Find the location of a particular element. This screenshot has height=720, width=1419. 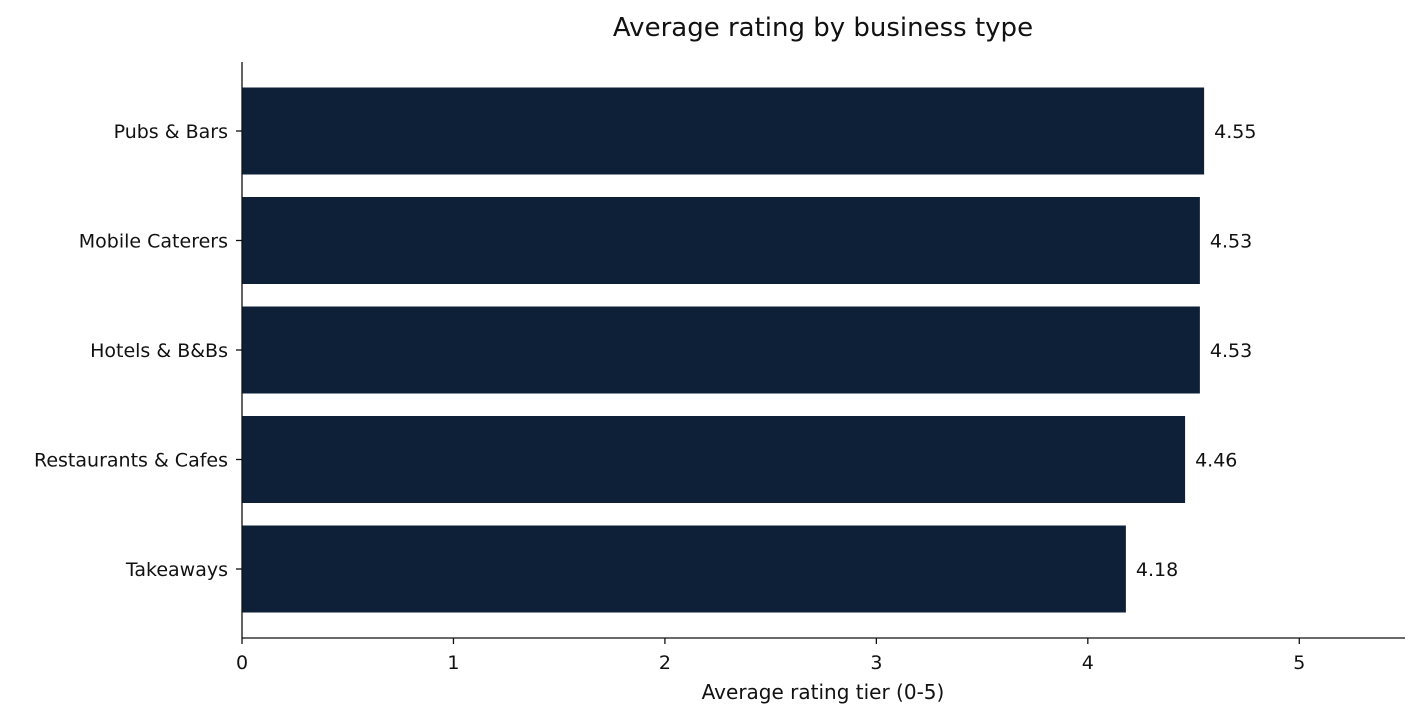

x-tick-label: 1 is located at coordinates (453, 663).